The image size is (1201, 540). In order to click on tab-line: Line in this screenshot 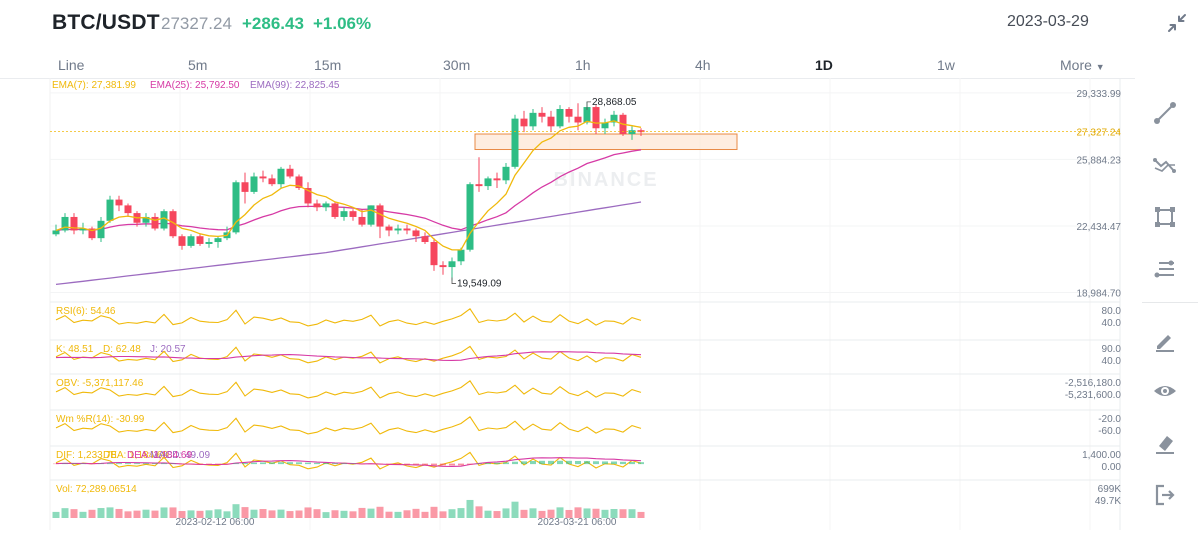, I will do `click(71, 65)`.